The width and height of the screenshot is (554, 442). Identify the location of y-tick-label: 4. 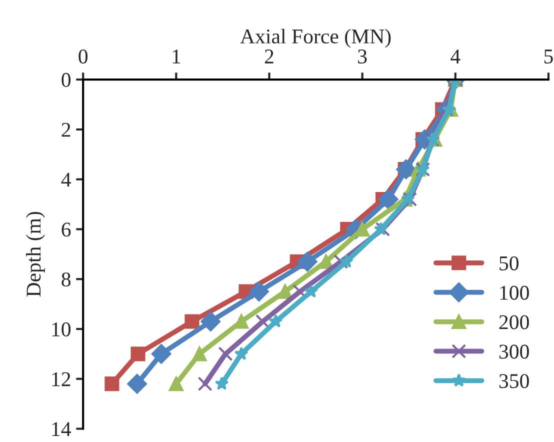
(66, 179).